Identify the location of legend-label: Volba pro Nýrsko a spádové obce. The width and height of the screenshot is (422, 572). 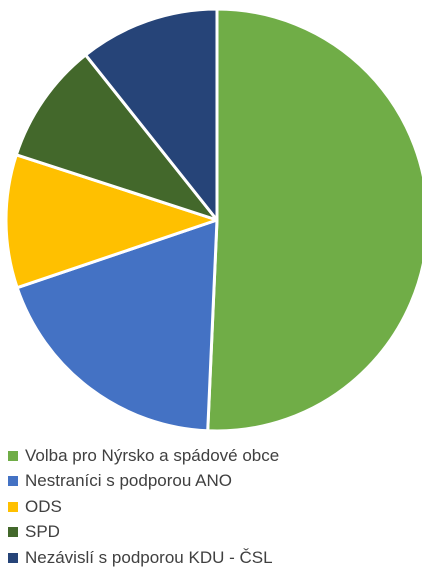
(152, 455).